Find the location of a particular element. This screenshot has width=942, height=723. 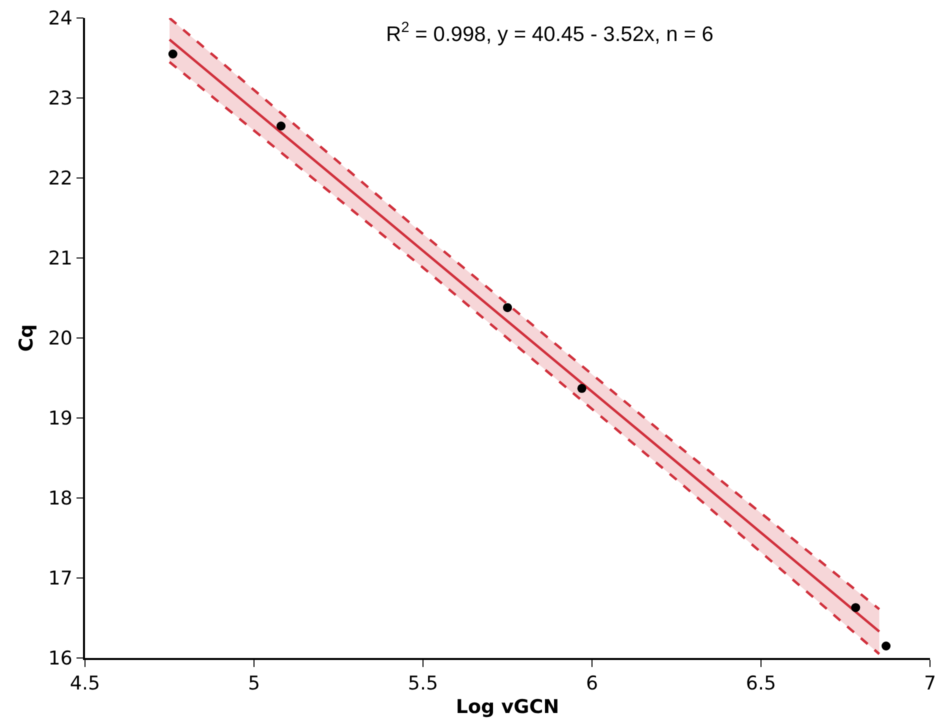

y-tick-label: 21 is located at coordinates (60, 259).